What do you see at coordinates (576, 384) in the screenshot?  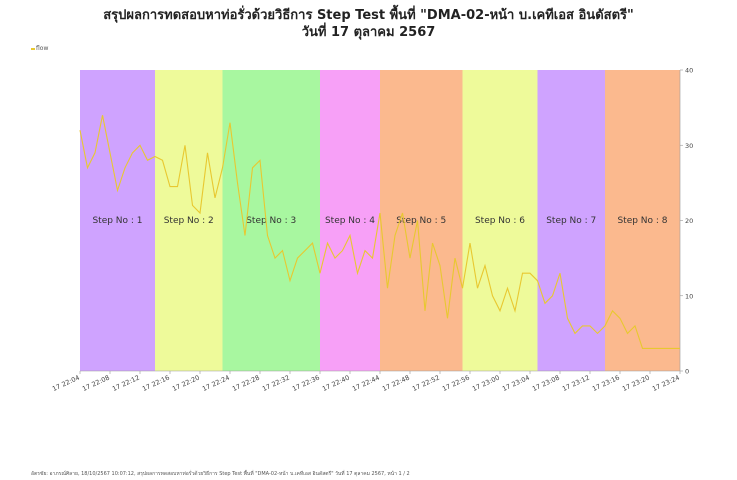 I see `x-tick-label: 17 23:12` at bounding box center [576, 384].